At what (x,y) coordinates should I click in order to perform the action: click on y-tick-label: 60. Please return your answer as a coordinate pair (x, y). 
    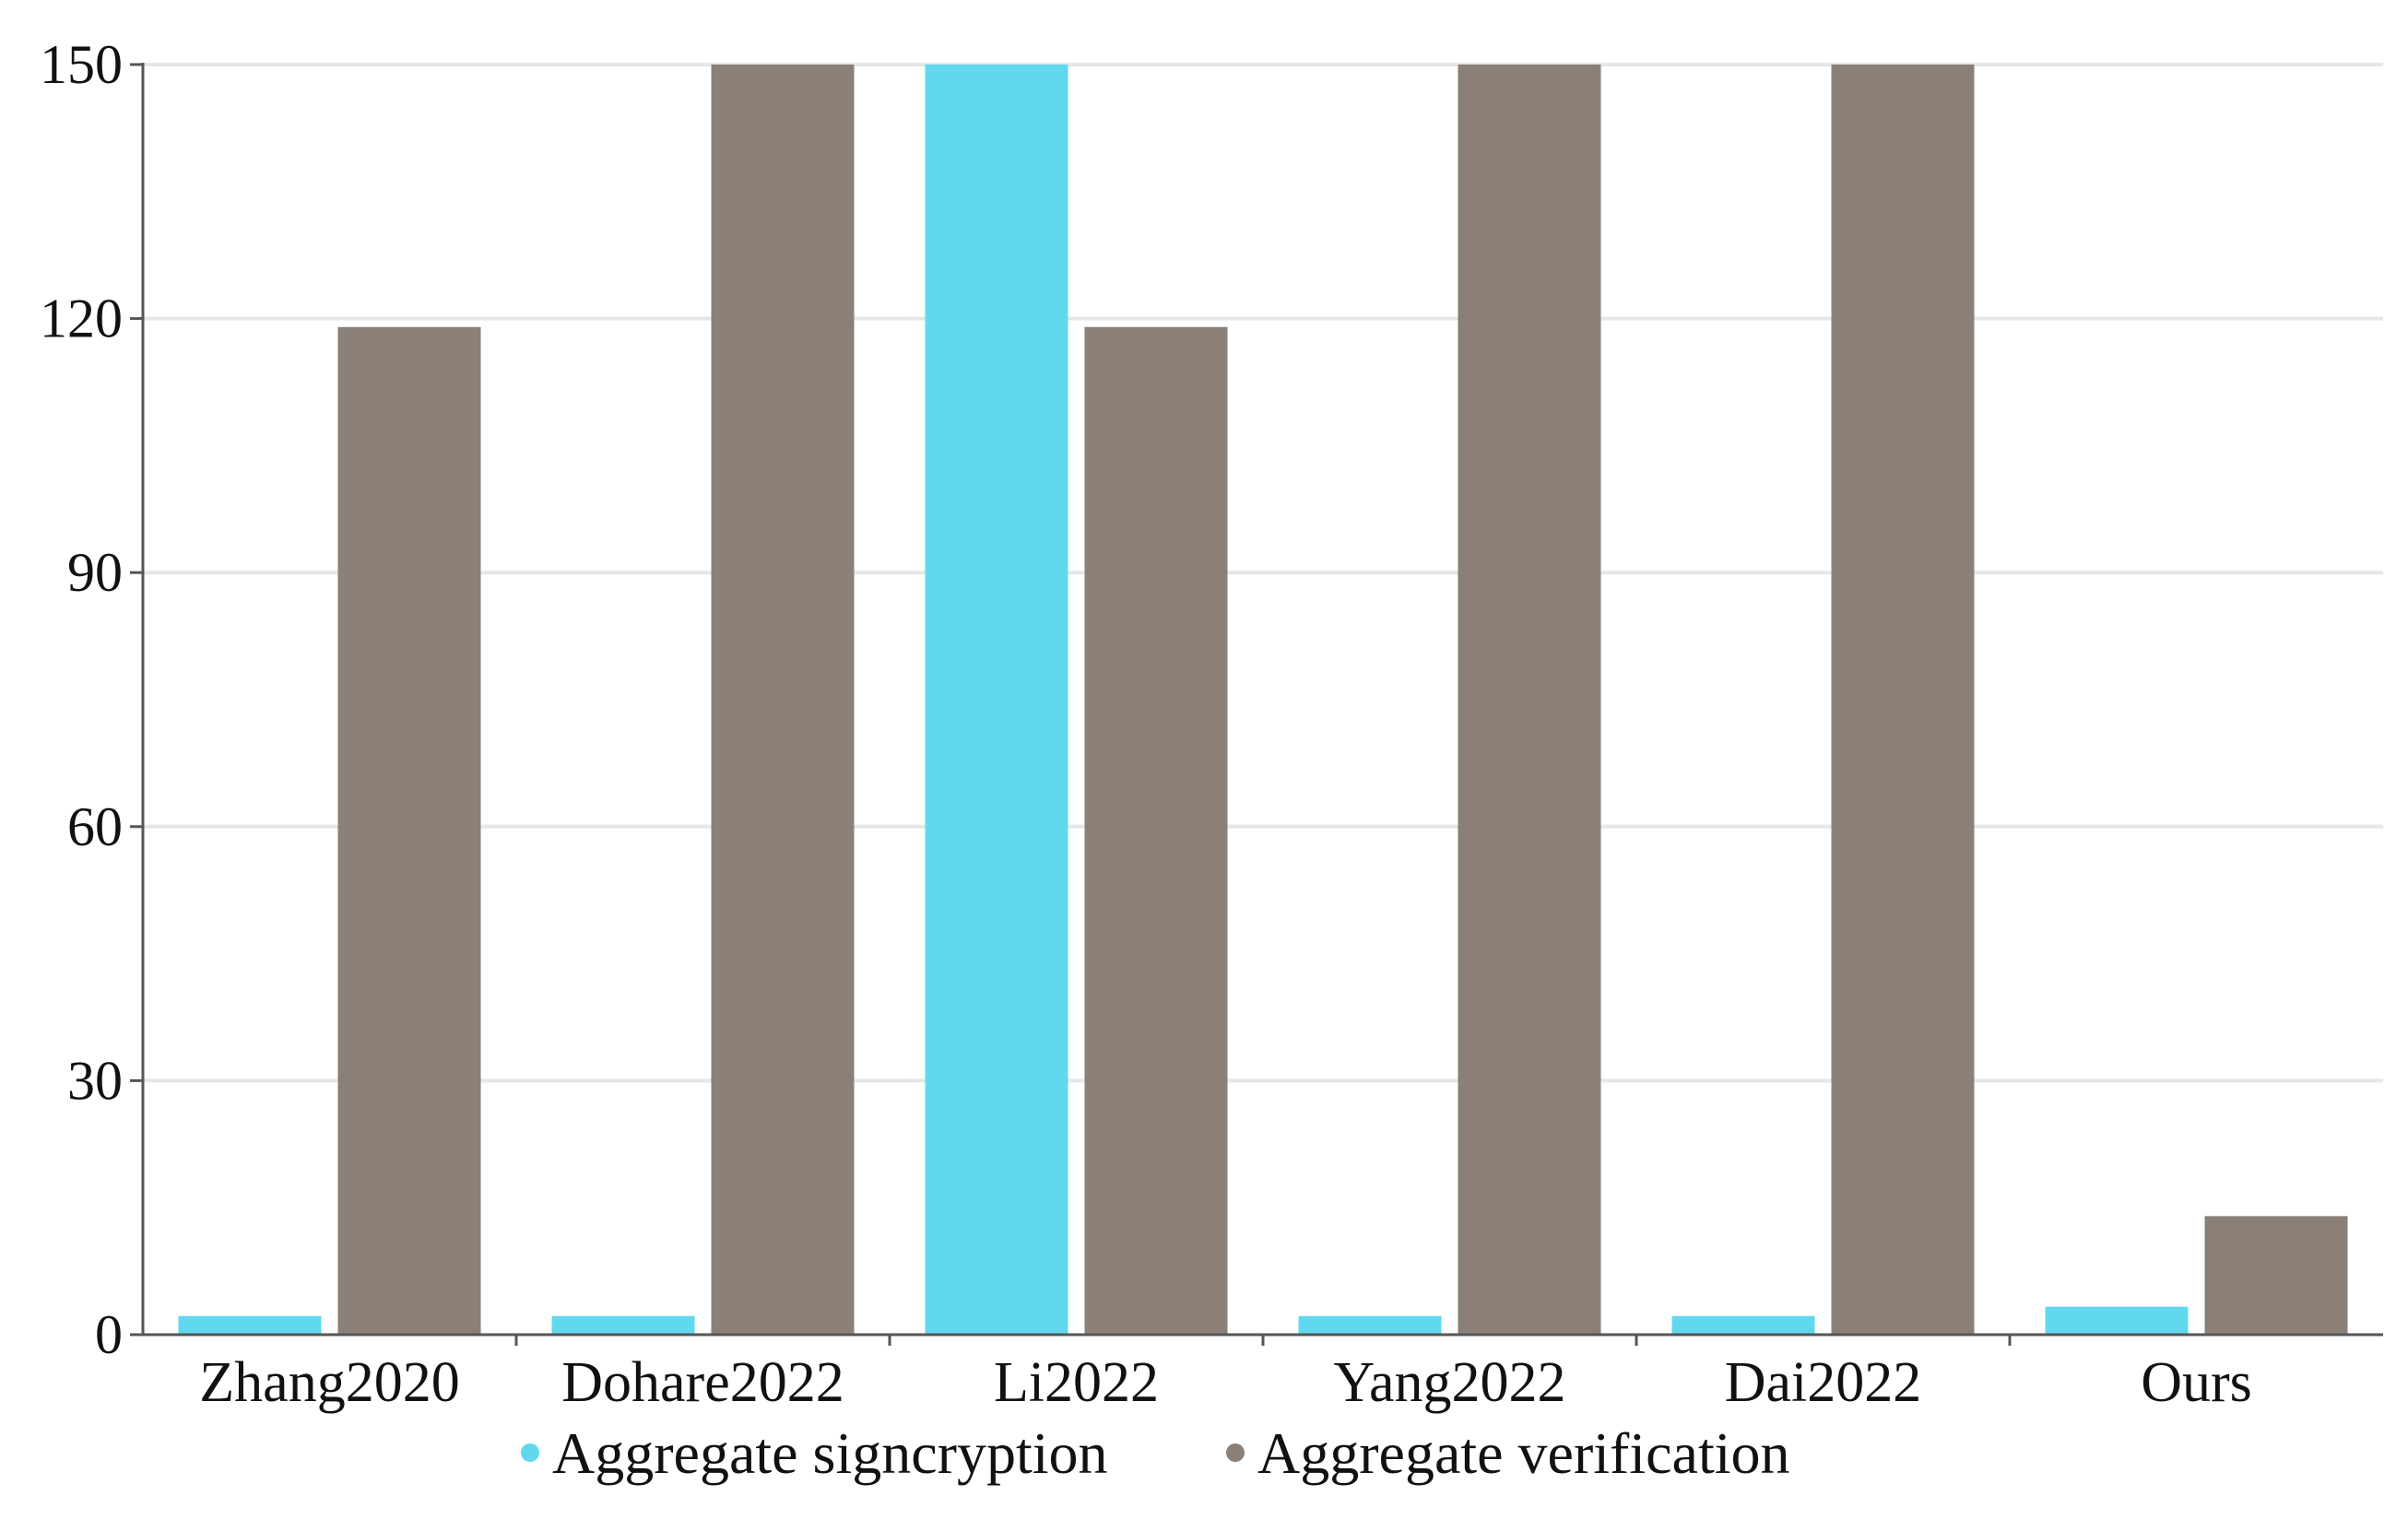
    Looking at the image, I should click on (95, 826).